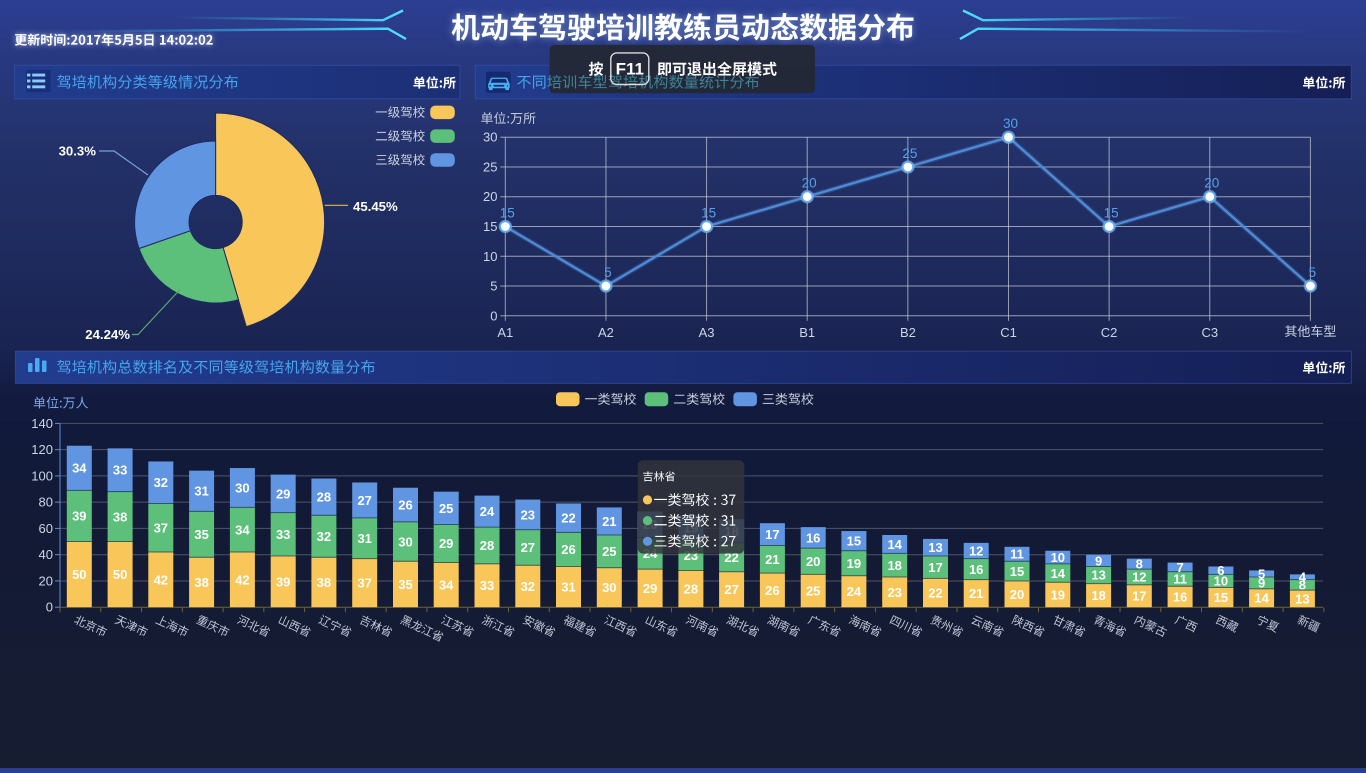 The image size is (1366, 773). What do you see at coordinates (908, 332) in the screenshot?
I see `svg-text: B2` at bounding box center [908, 332].